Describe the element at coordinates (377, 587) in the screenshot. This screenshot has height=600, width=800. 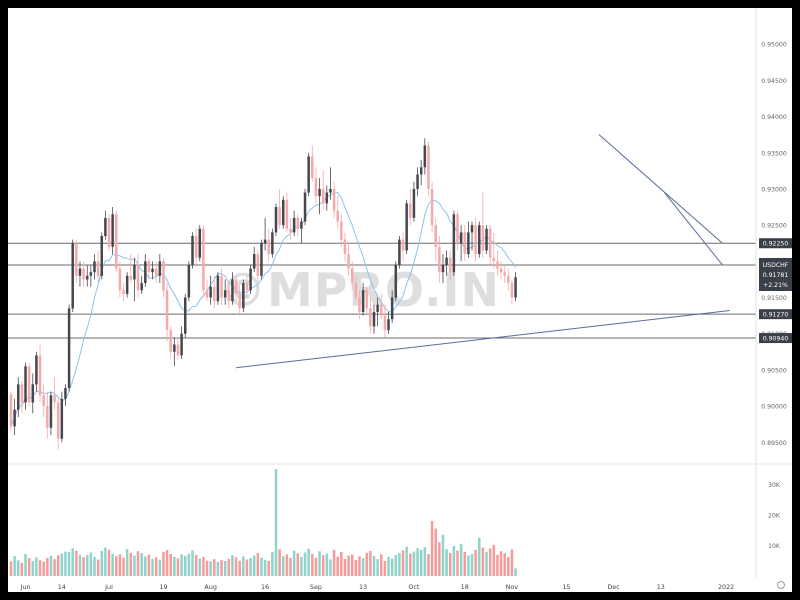
I see `time-axis: Jun 14 Jul 19 Aug 16 Sep 13 Oct 18 Nov 15 Dec 13 2022` at that location.